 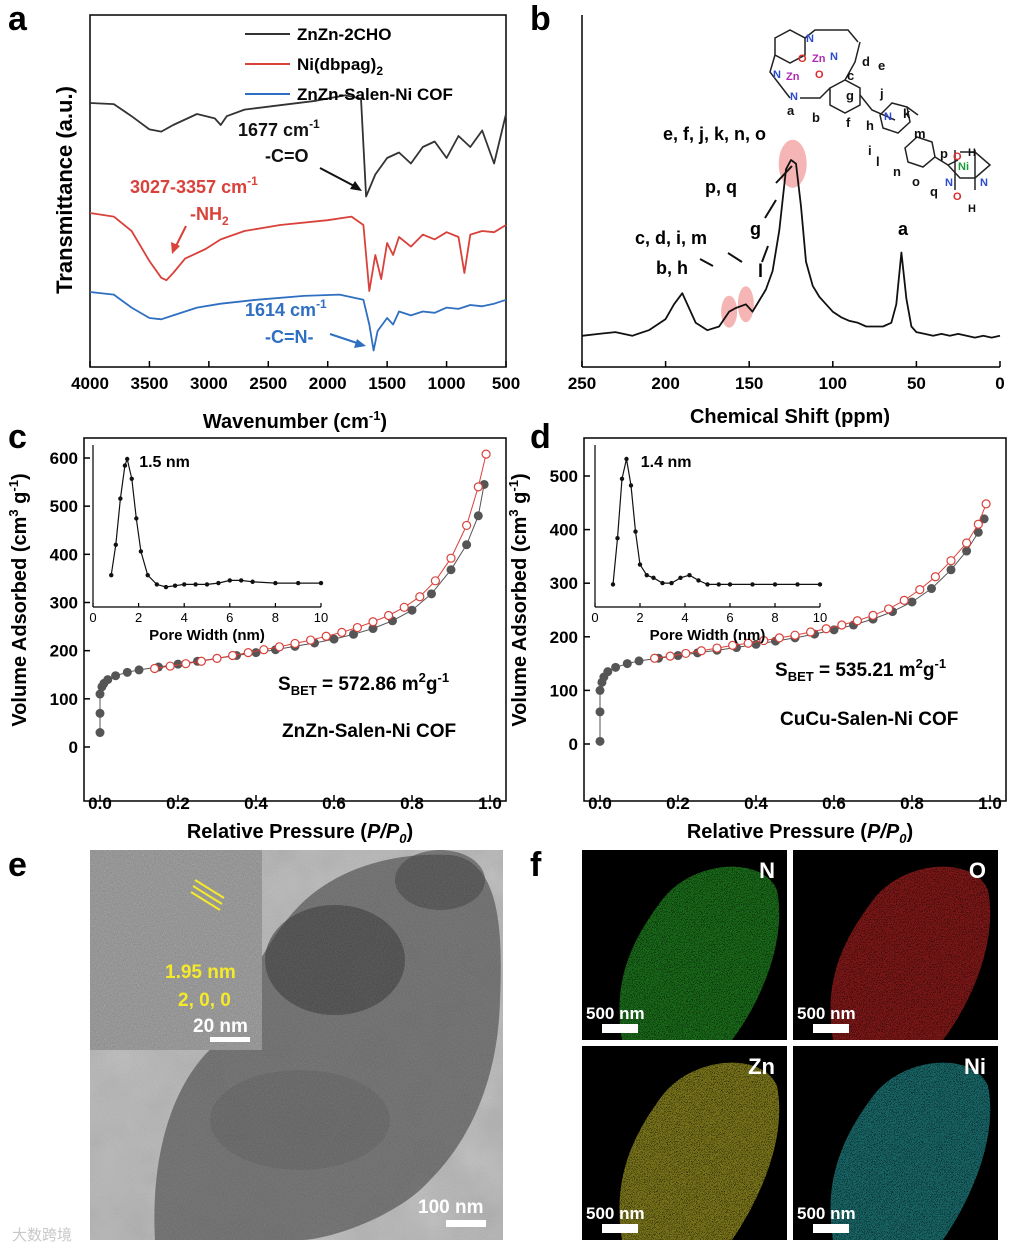 I want to click on y-tick-label-2-5: 500, so click(x=64, y=506).